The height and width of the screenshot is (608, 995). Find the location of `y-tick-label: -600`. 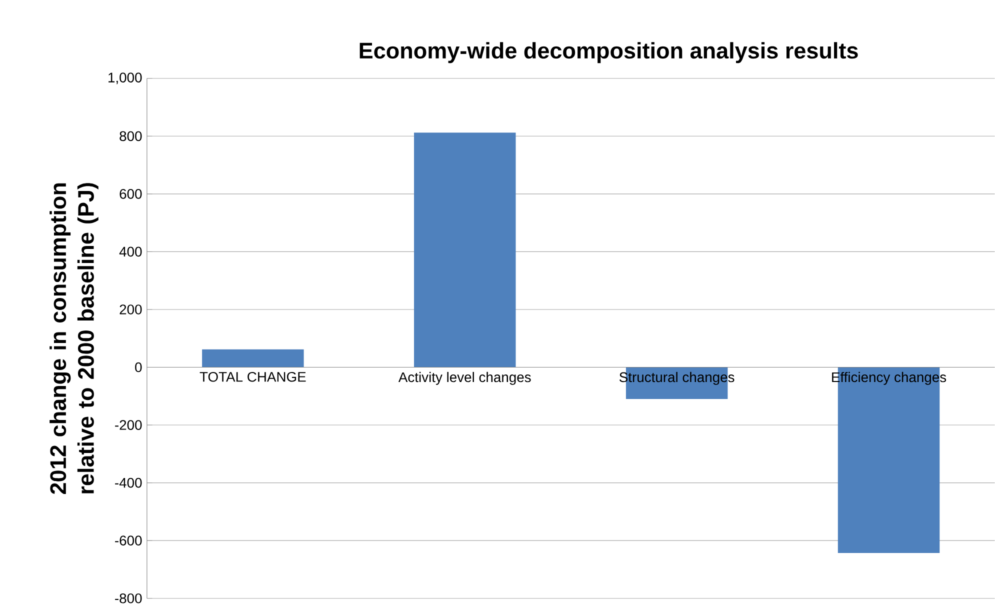

y-tick-label: -600 is located at coordinates (128, 541).